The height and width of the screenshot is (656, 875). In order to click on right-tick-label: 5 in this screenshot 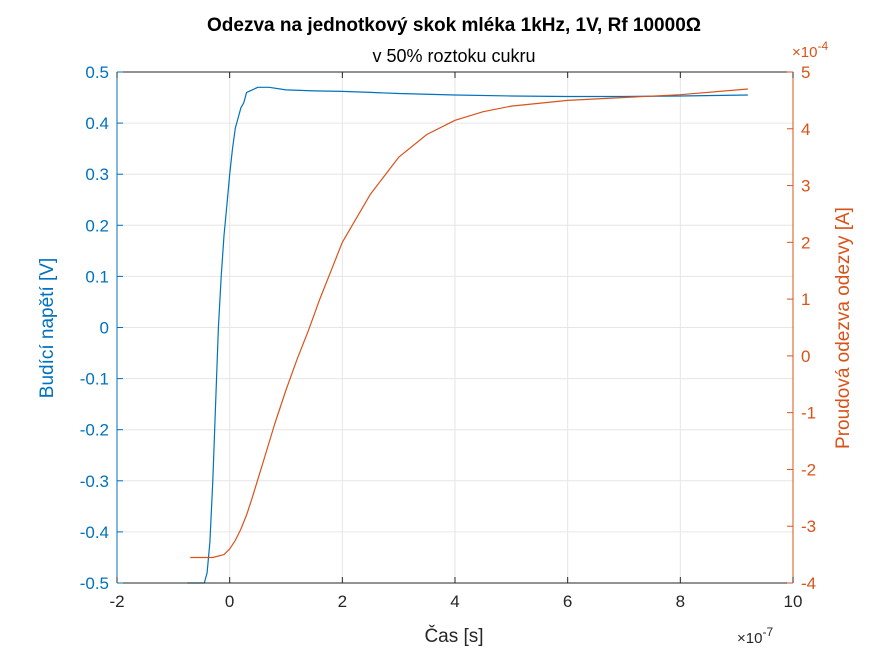, I will do `click(805, 72)`.